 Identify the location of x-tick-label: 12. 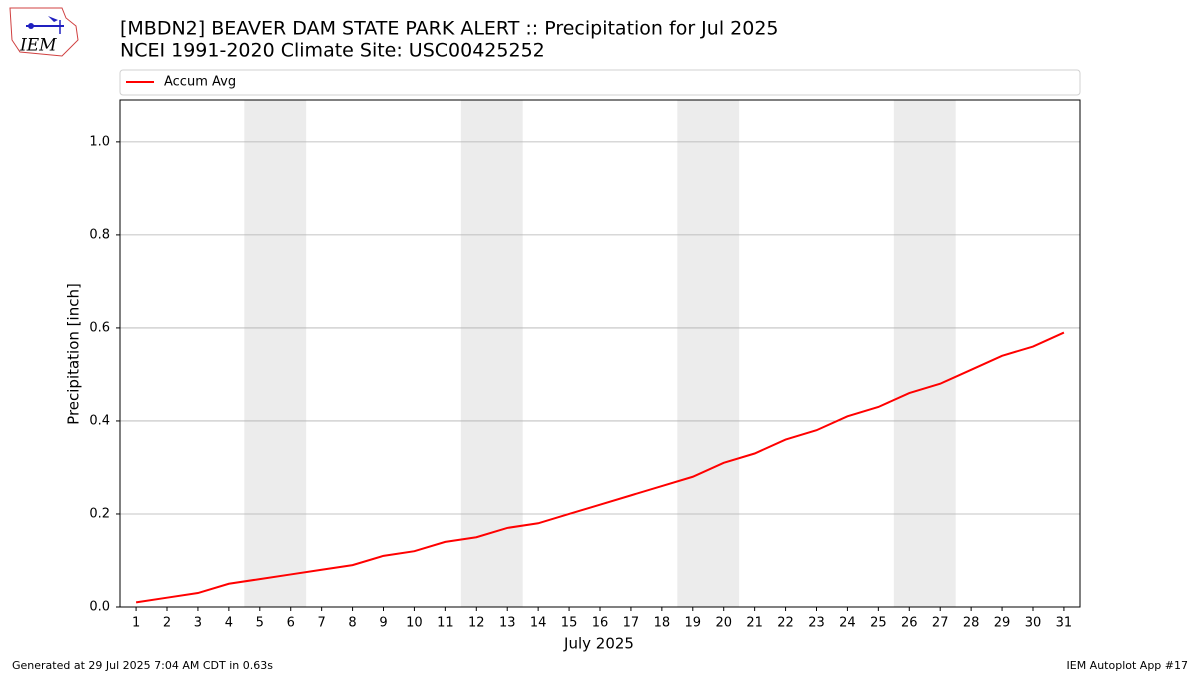
(476, 623).